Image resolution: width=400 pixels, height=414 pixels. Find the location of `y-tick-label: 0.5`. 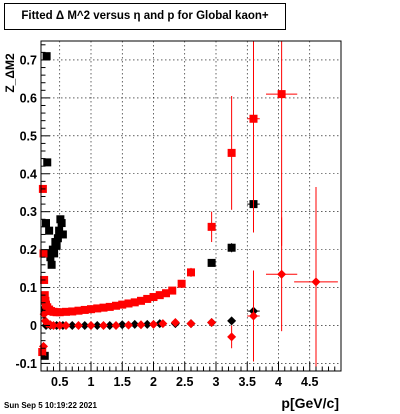

y-tick-label: 0.5 is located at coordinates (28, 136).